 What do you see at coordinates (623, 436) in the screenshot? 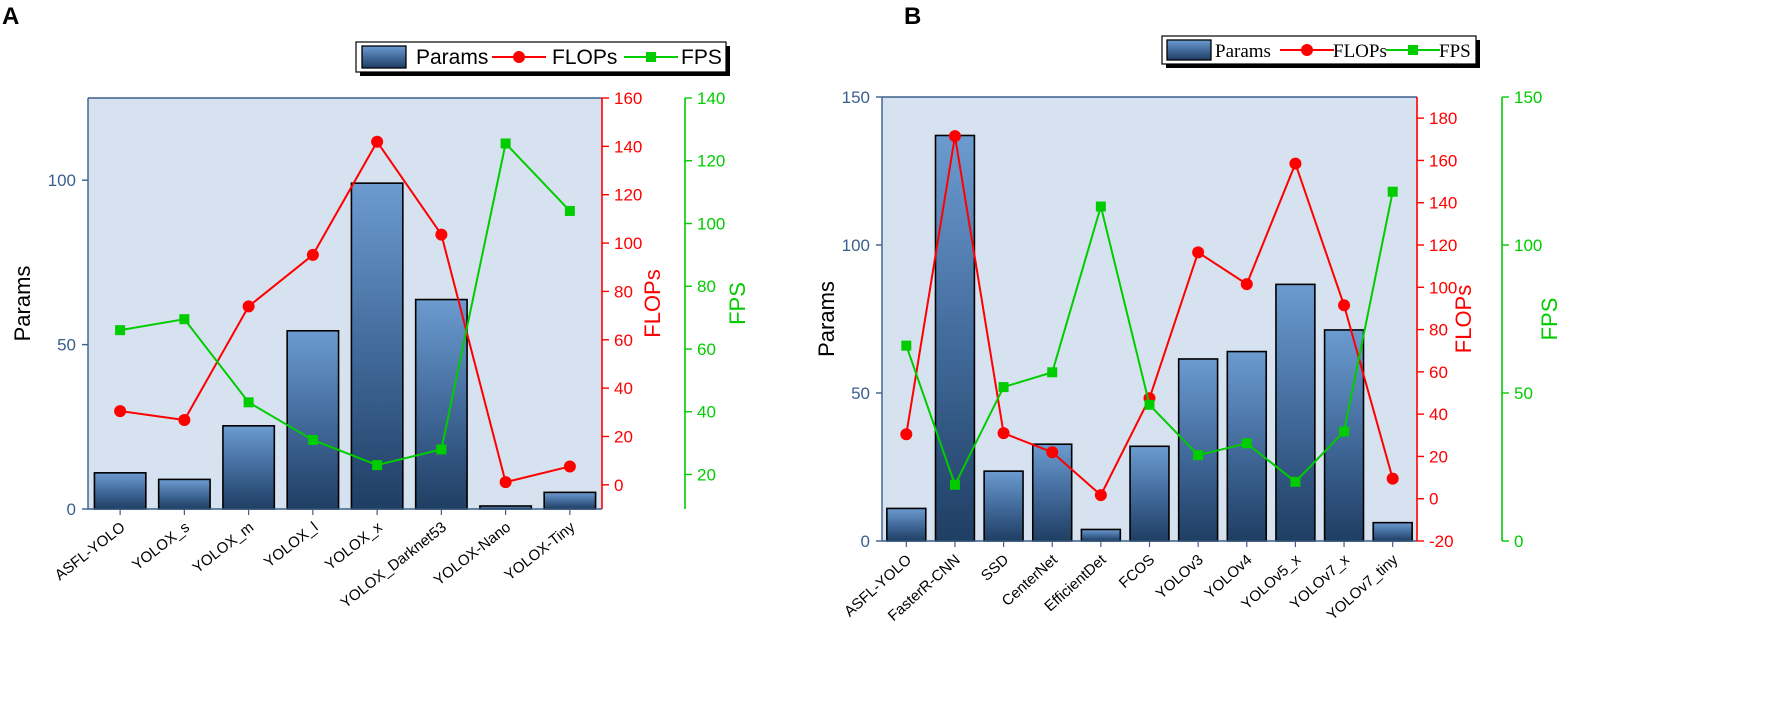
I see `flops-tick-label: 20` at bounding box center [623, 436].